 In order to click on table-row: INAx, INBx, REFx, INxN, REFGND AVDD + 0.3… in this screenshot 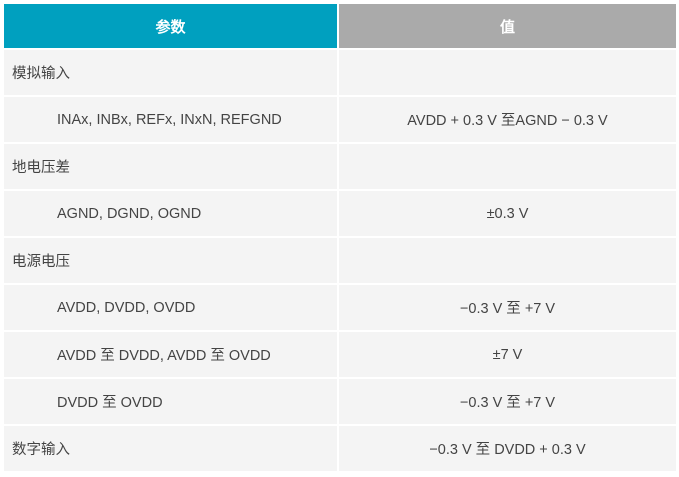, I will do `click(340, 119)`.